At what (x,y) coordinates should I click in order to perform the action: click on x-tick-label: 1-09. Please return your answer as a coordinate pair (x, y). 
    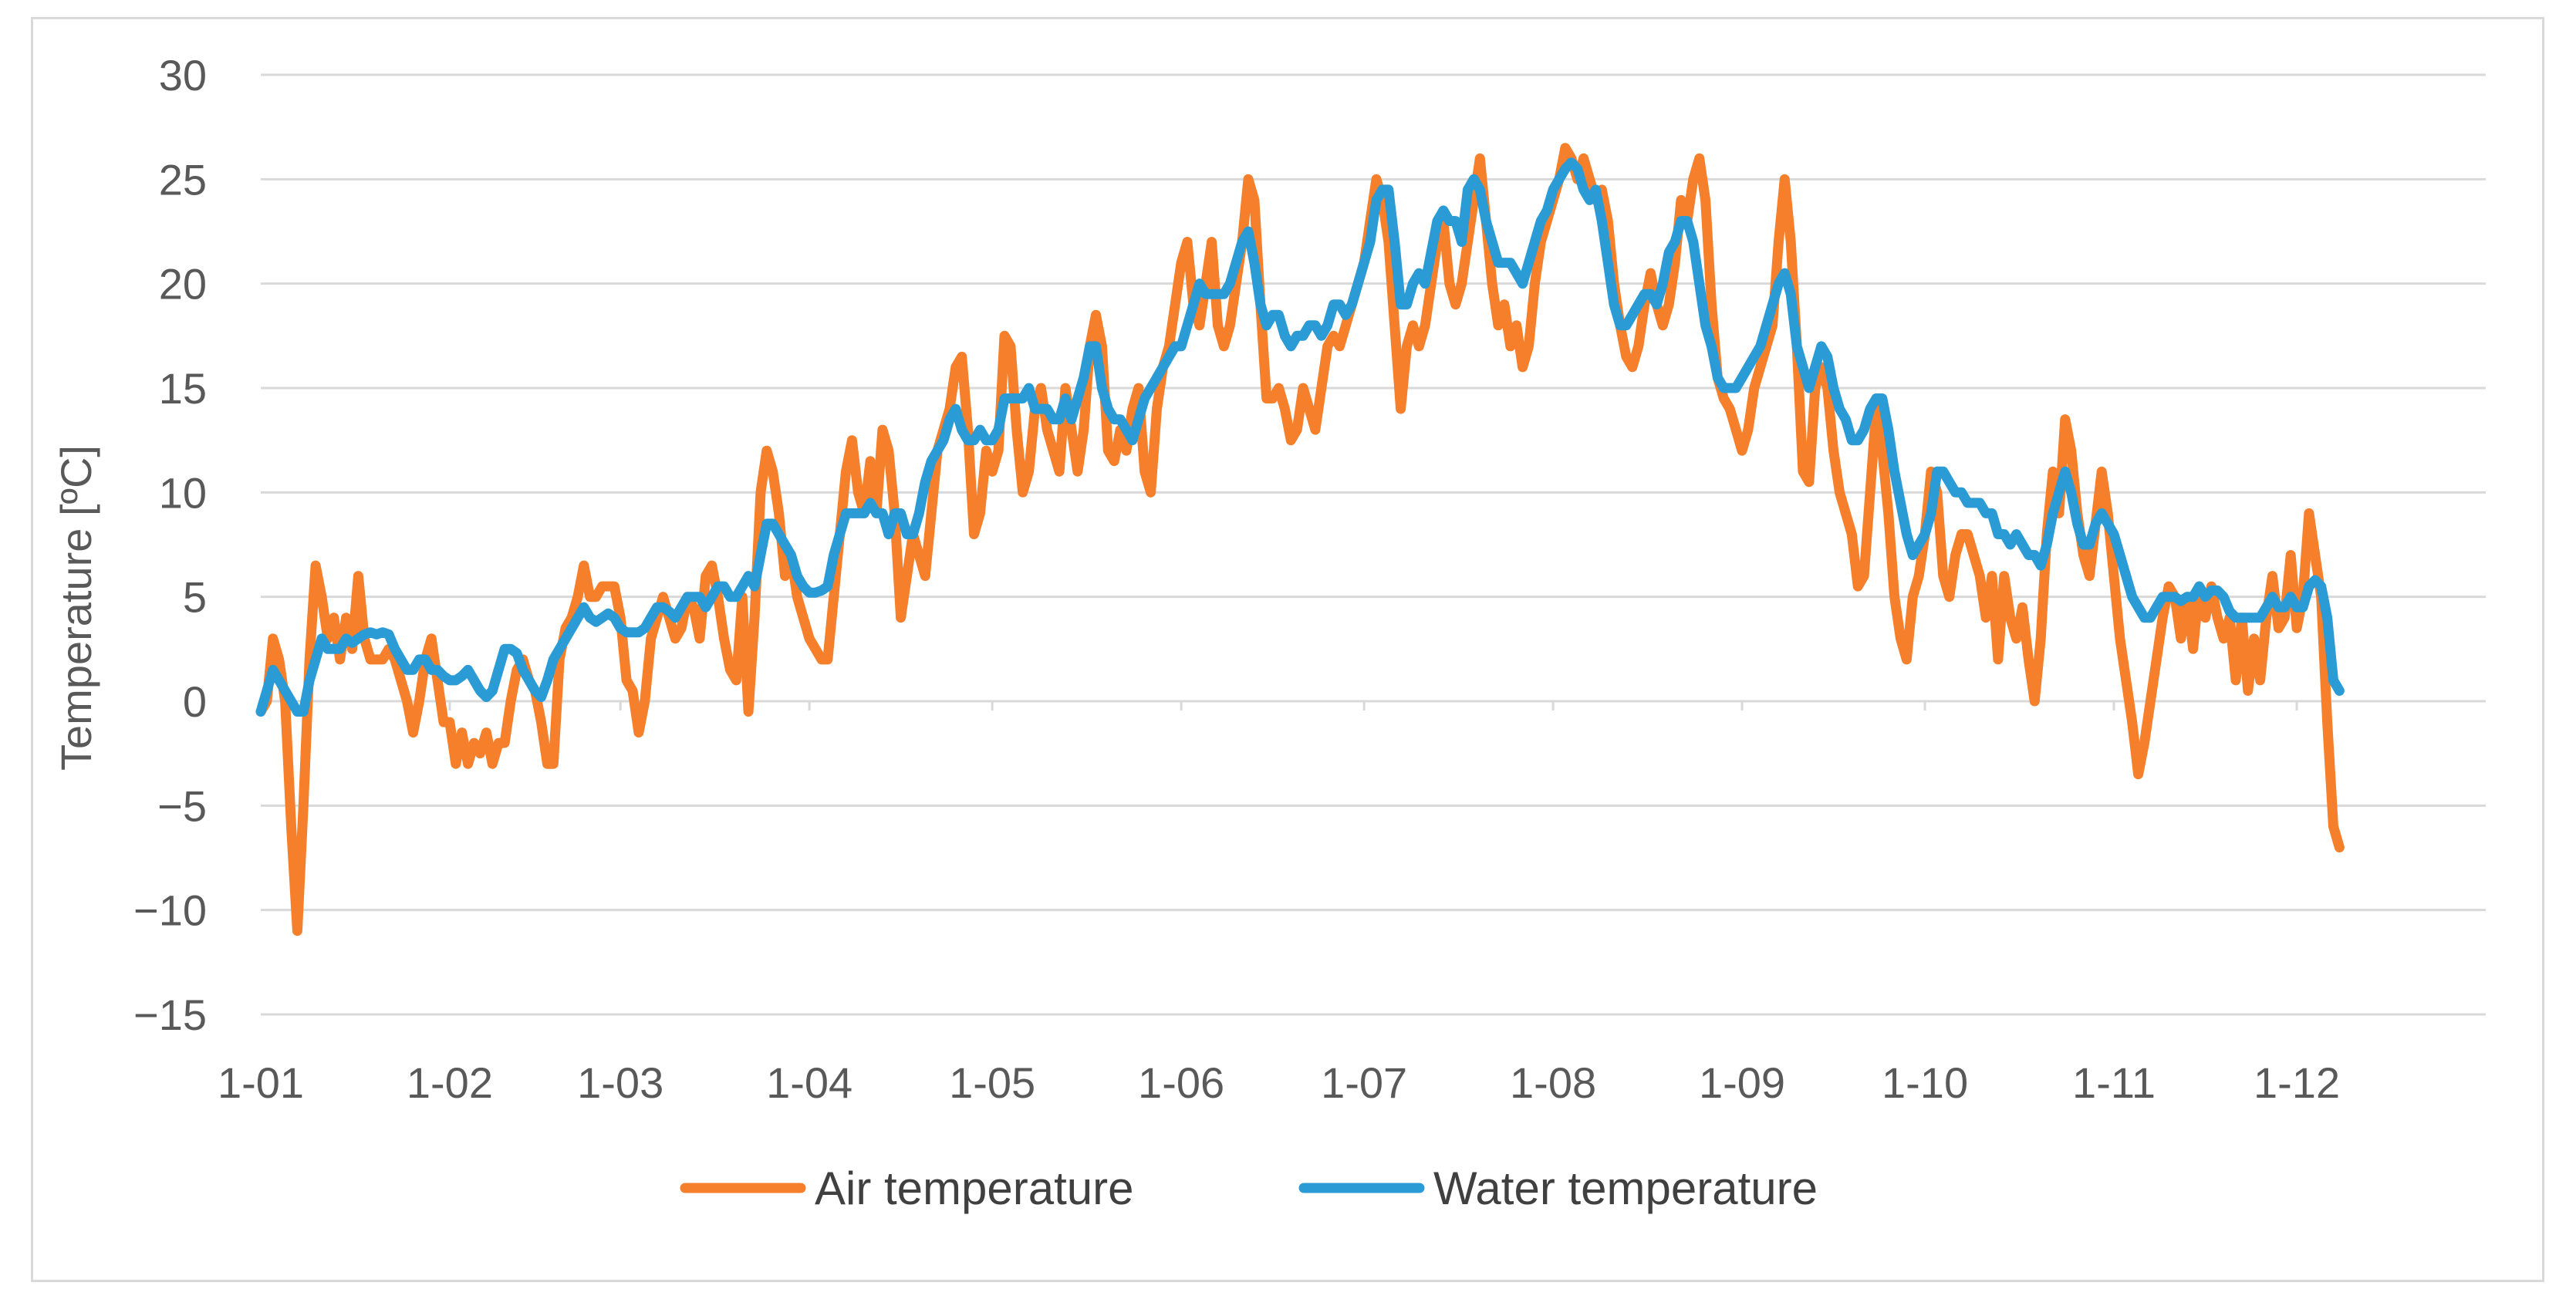
    Looking at the image, I should click on (1742, 1082).